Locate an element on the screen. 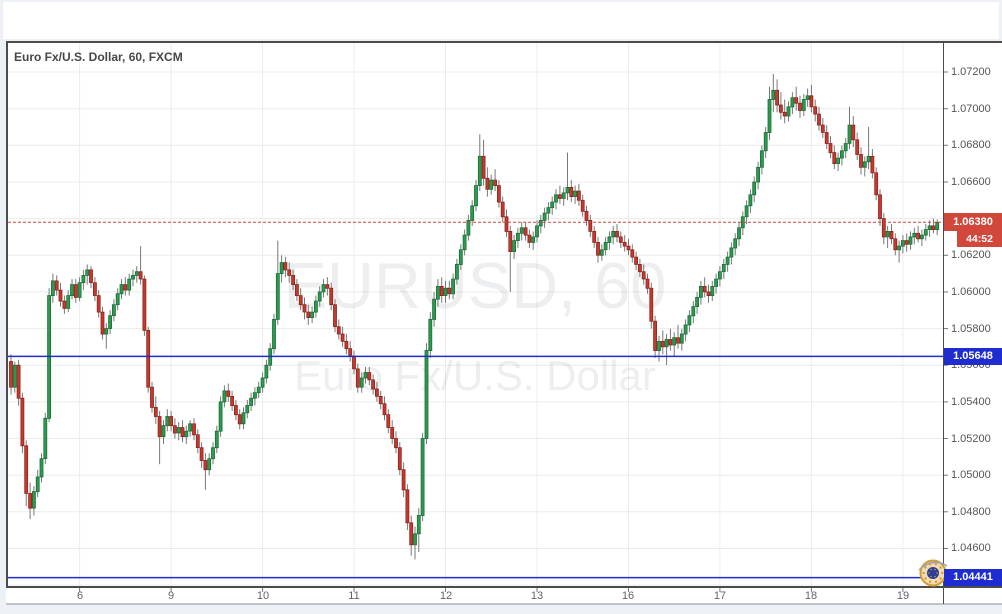  time-axis-label: 17 is located at coordinates (720, 596).